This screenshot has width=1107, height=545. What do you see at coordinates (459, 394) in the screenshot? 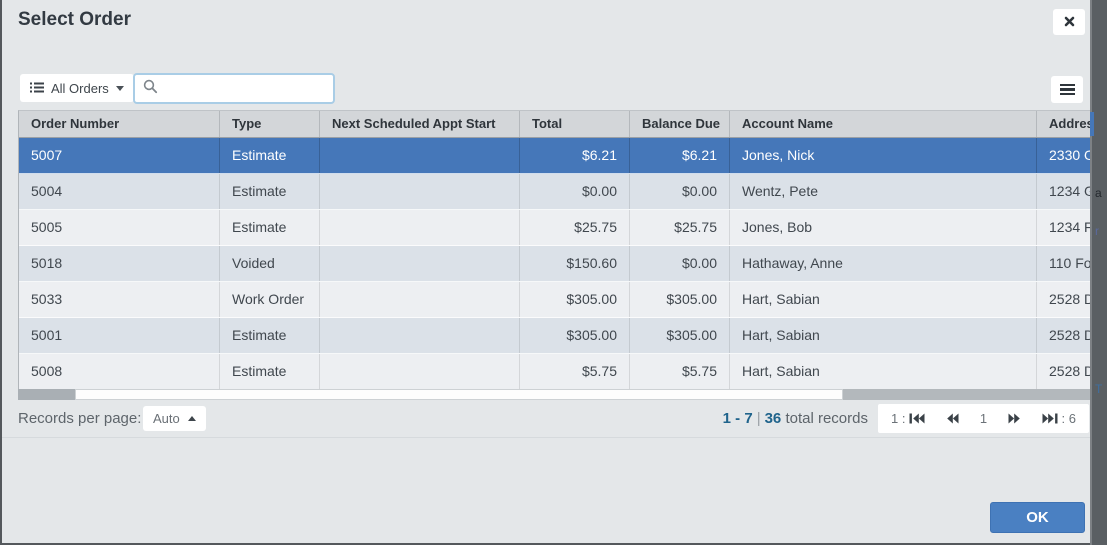
I see `scrollbar-track` at bounding box center [459, 394].